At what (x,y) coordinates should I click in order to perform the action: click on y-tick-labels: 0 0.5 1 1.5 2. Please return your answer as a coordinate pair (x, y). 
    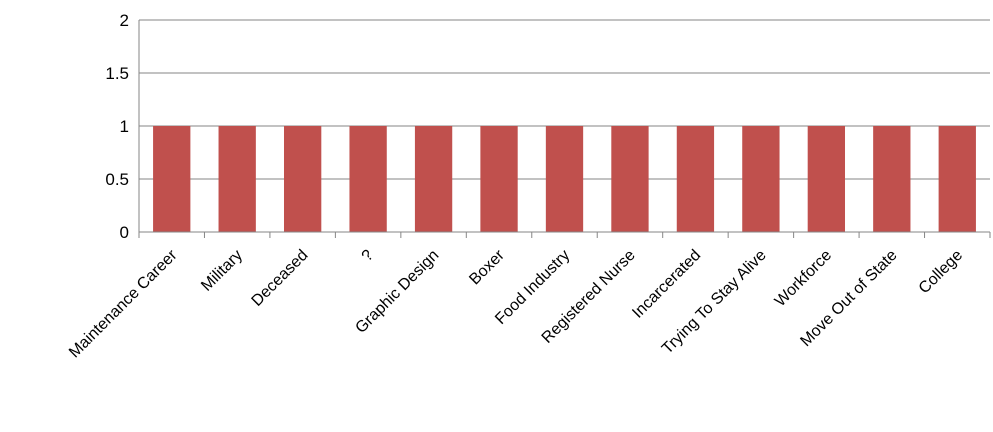
    Looking at the image, I should click on (117, 126).